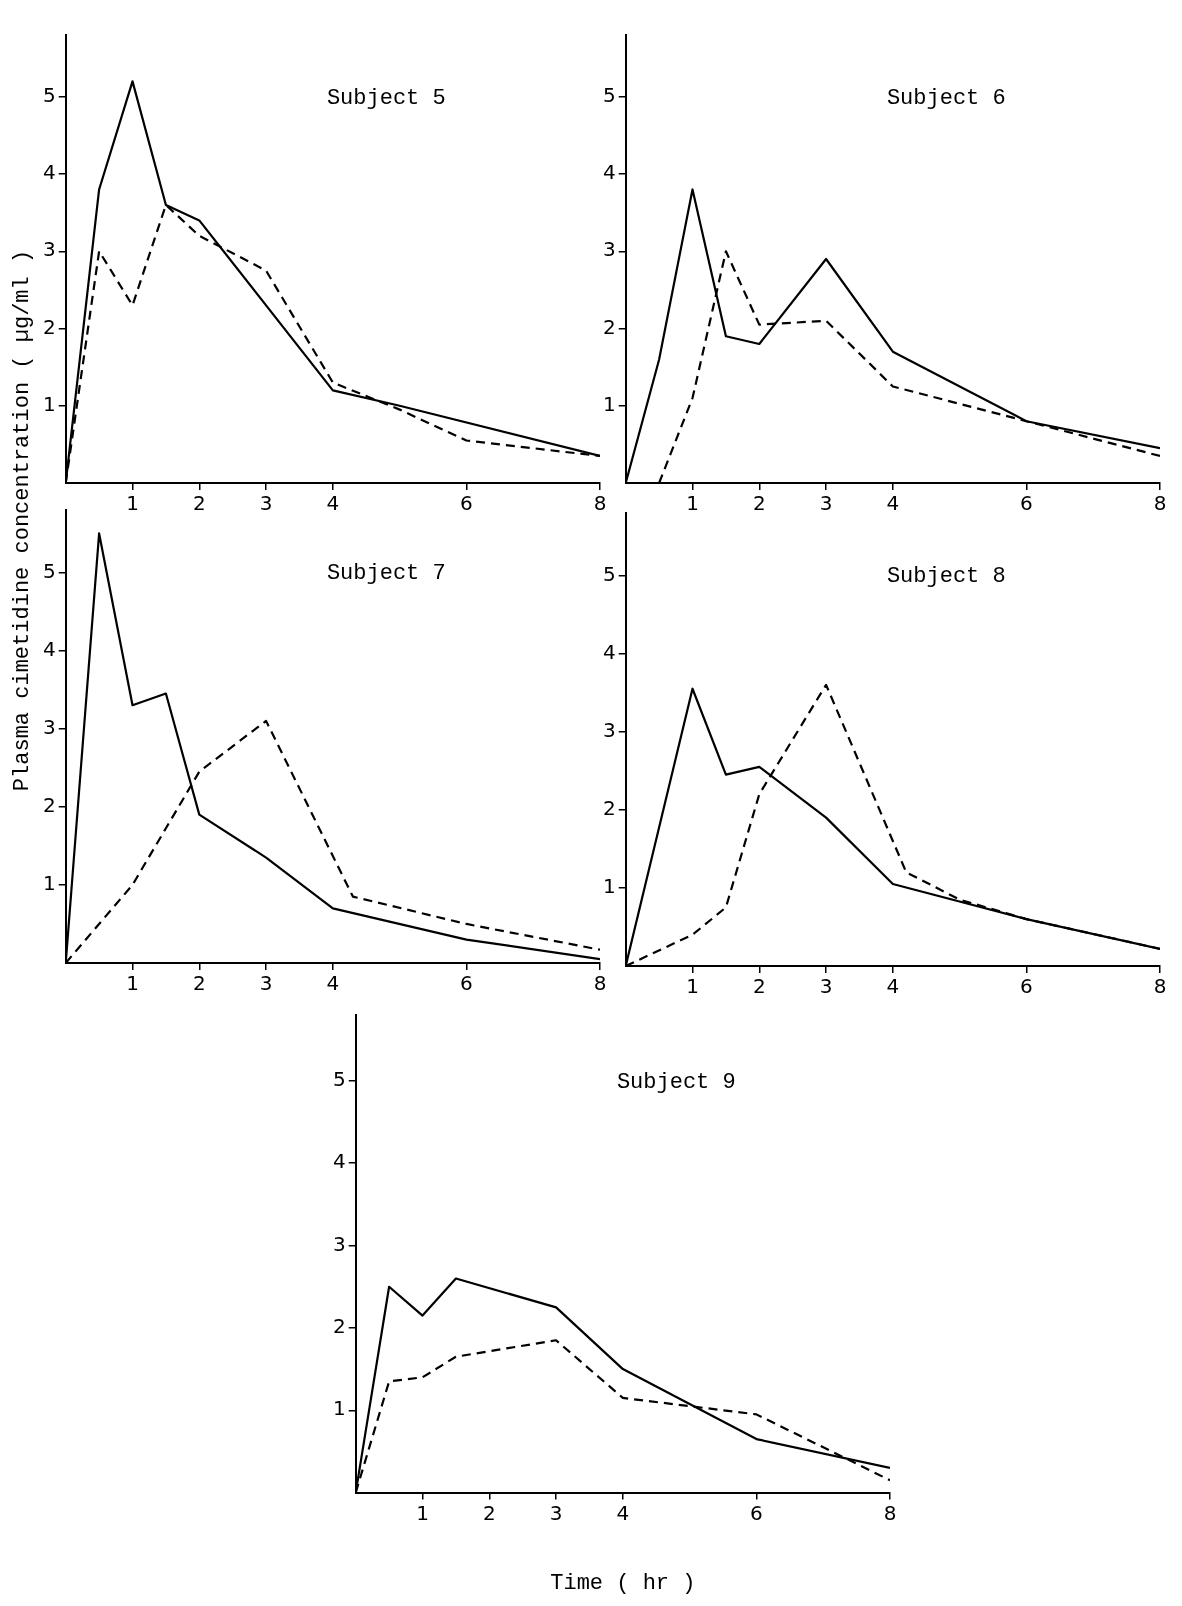  I want to click on text: Subject 5, so click(386, 98).